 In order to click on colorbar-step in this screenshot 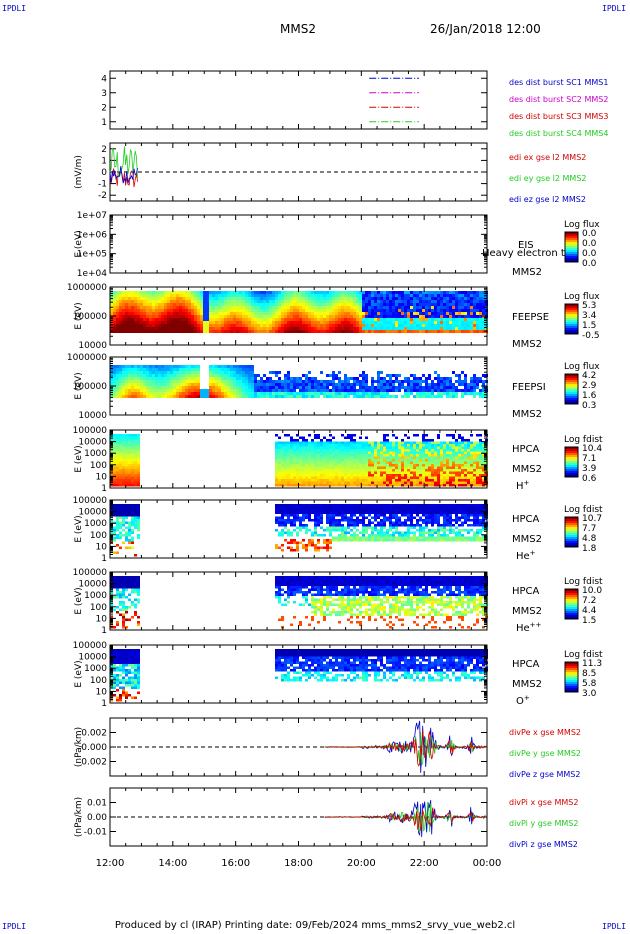, I will do `click(571, 393)`.